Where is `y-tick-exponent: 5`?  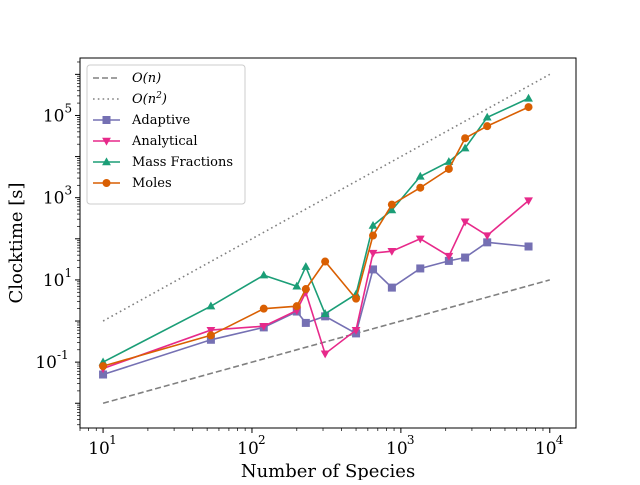 y-tick-exponent: 5 is located at coordinates (69, 108).